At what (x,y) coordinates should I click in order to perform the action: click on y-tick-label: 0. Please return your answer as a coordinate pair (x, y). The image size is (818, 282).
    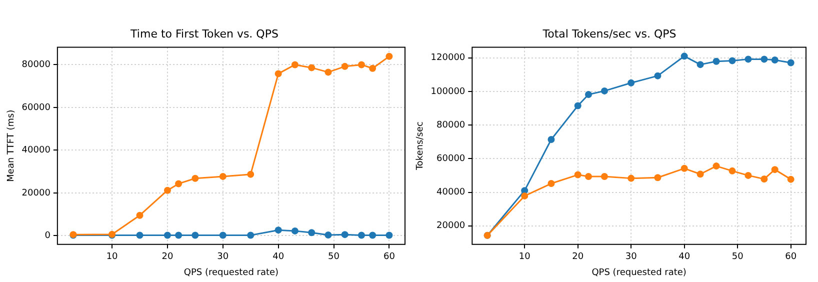
    Looking at the image, I should click on (47, 235).